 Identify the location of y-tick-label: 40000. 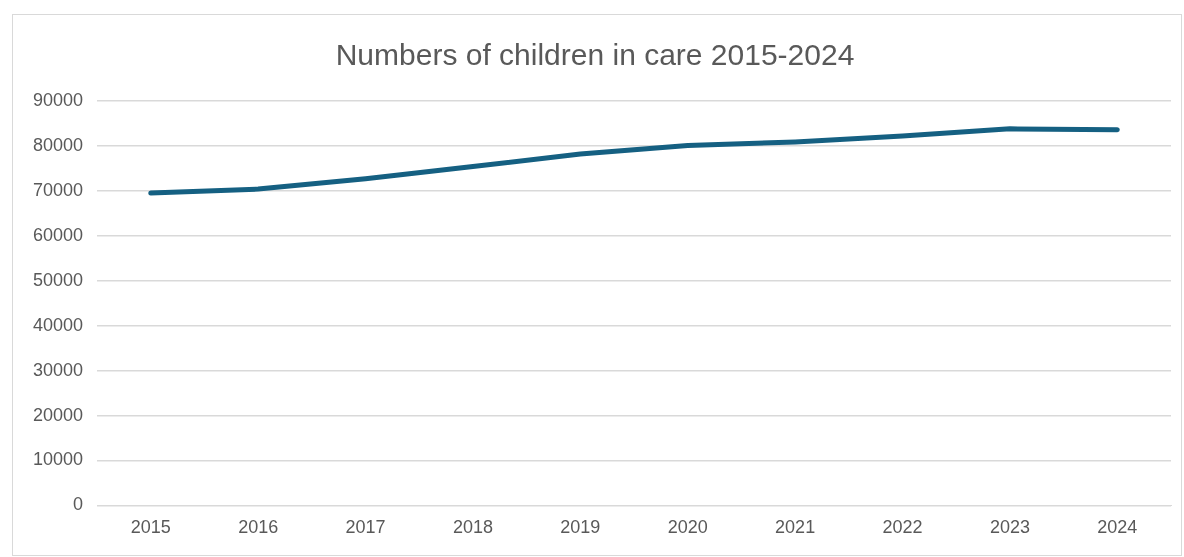
(58, 324).